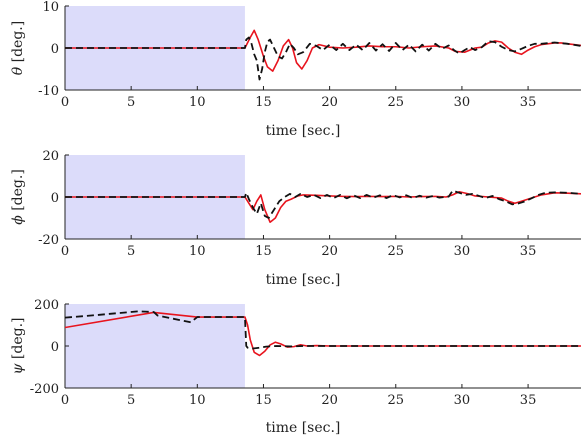 The height and width of the screenshot is (440, 581). What do you see at coordinates (50, 7) in the screenshot?
I see `y-tick-label: 10` at bounding box center [50, 7].